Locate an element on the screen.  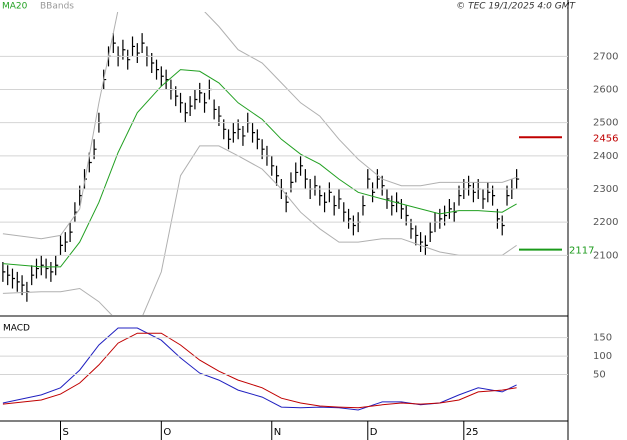
y-tick-label: 50 is located at coordinates (599, 375).